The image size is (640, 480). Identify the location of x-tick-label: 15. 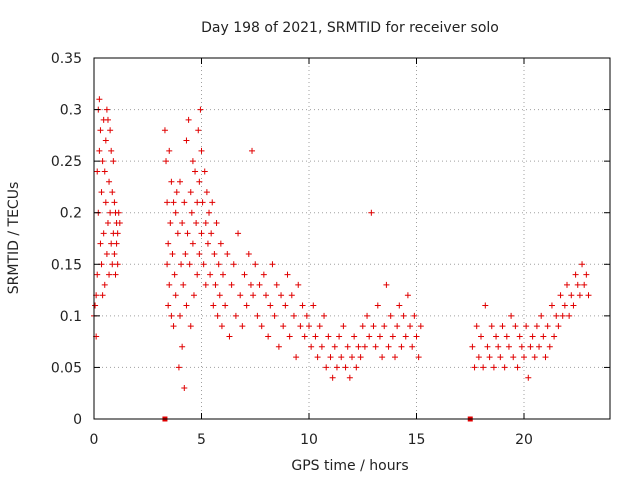
(417, 440).